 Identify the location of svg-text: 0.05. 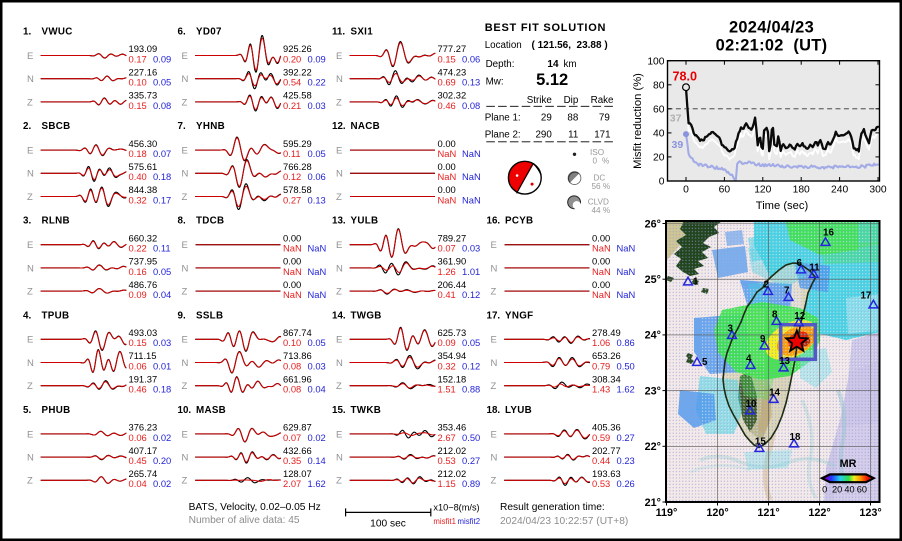
(162, 82).